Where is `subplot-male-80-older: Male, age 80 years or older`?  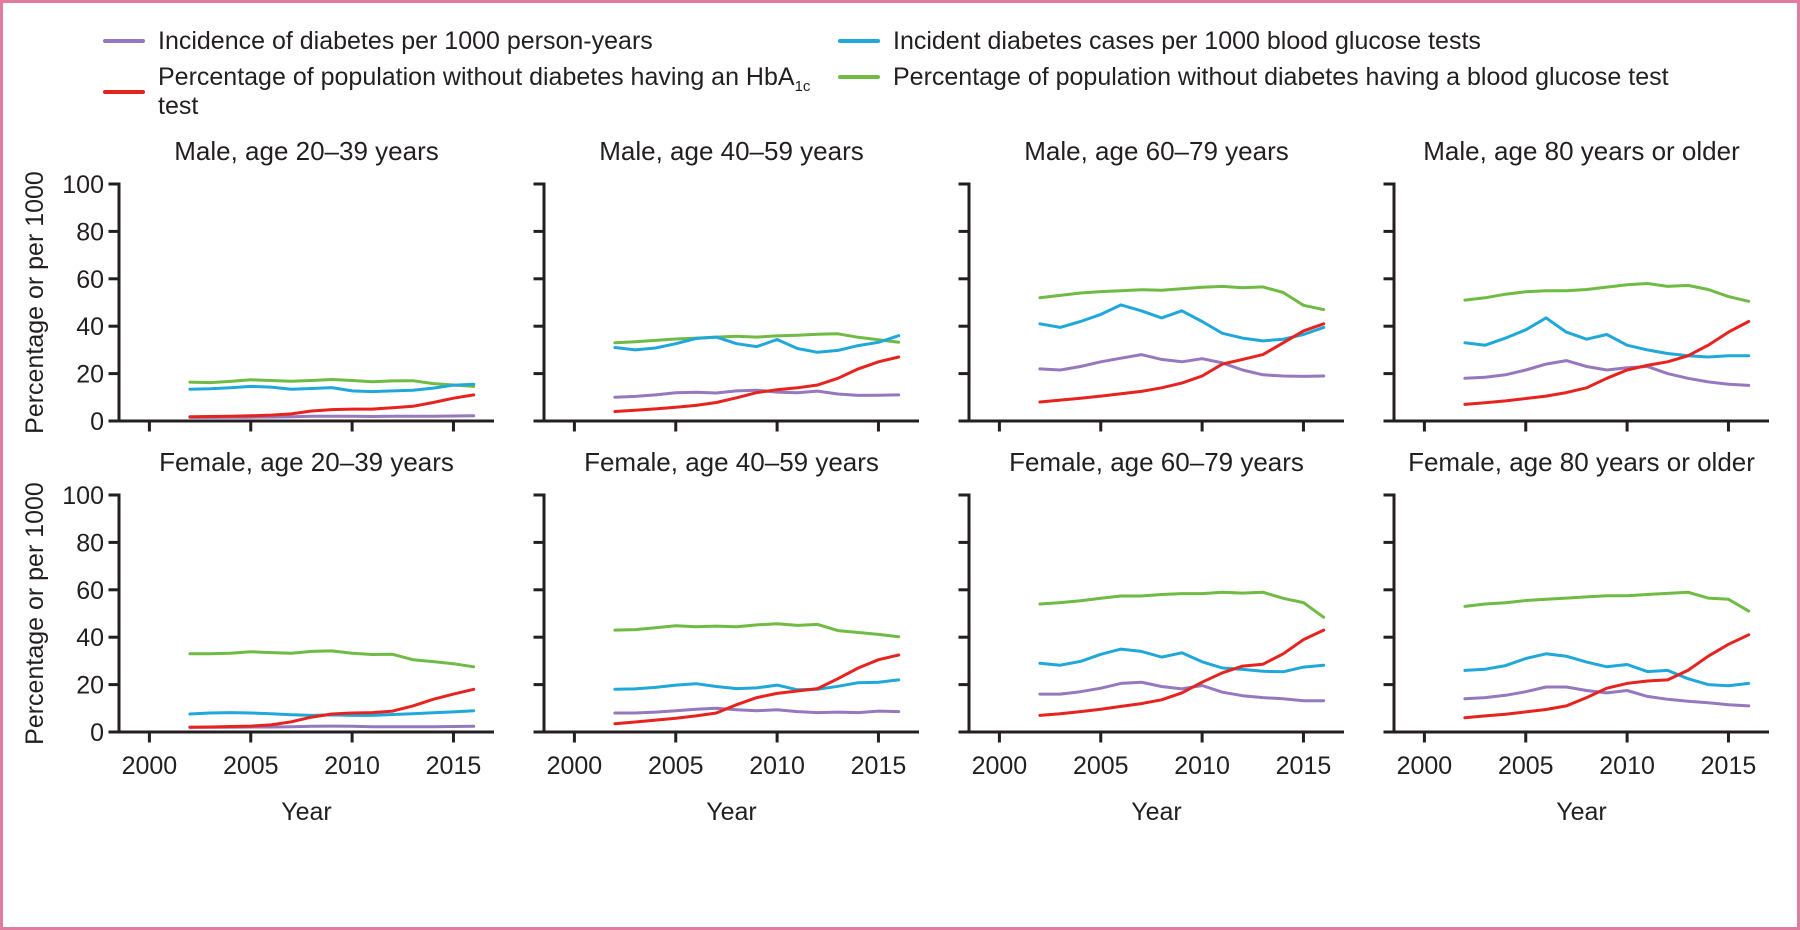
subplot-male-80-older: Male, age 80 years or older is located at coordinates (1576, 284).